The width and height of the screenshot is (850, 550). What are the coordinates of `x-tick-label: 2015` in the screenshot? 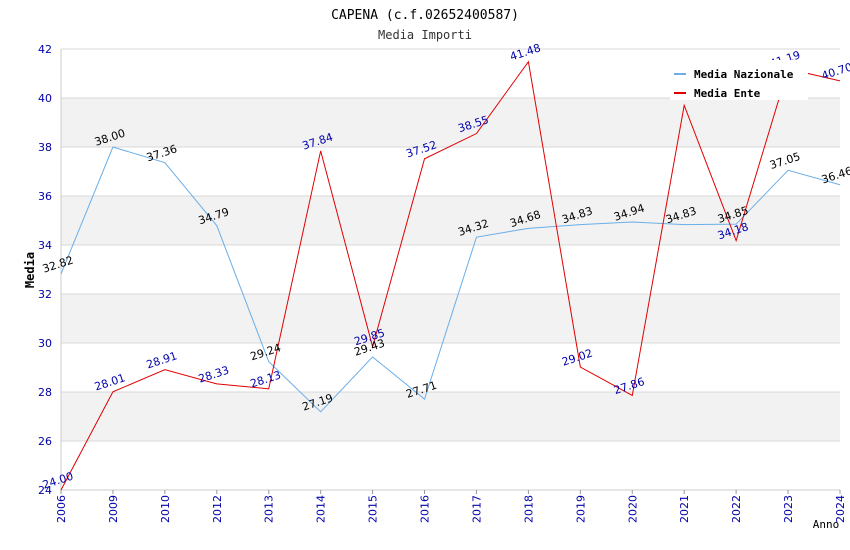 It's located at (373, 509).